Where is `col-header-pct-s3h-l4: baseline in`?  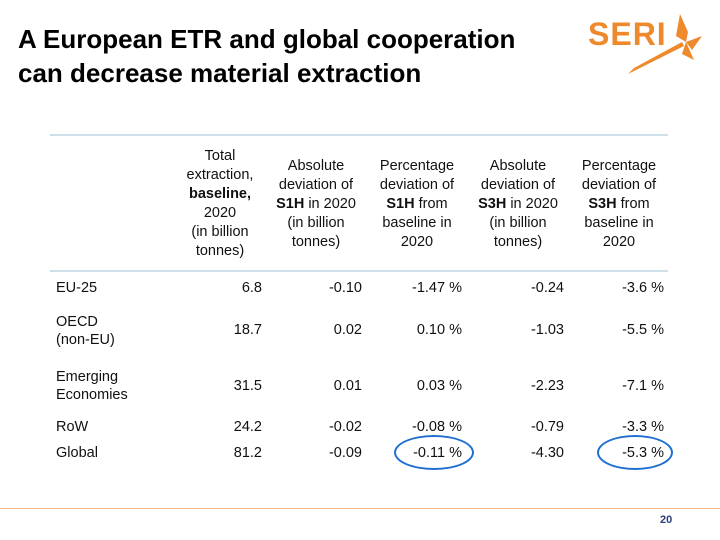
col-header-pct-s3h-l4: baseline in is located at coordinates (619, 223).